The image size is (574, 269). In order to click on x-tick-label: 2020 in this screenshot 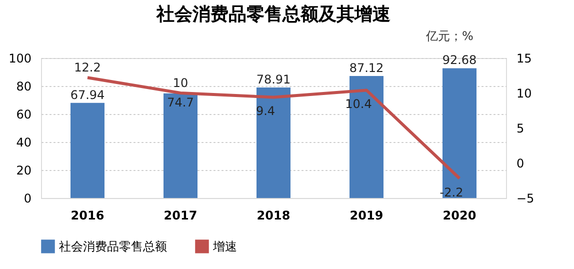, I will do `click(459, 215)`.